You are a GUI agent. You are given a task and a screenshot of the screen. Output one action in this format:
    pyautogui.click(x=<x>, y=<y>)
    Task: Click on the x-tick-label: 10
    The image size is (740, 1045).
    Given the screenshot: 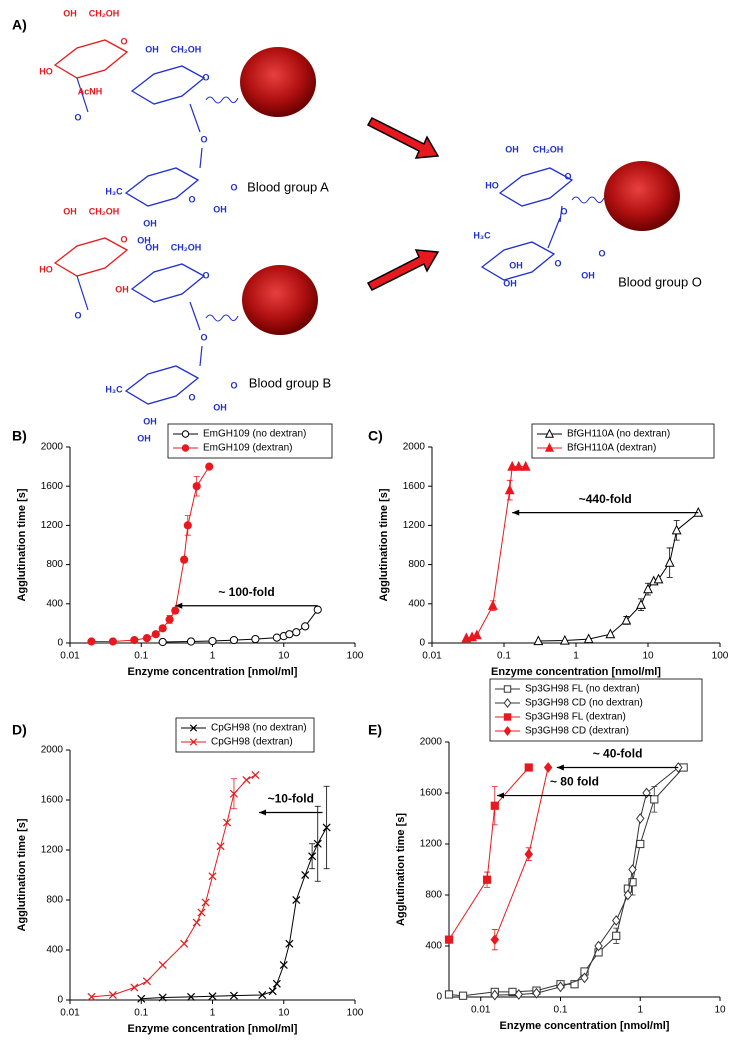 What is the action you would take?
    pyautogui.click(x=648, y=656)
    